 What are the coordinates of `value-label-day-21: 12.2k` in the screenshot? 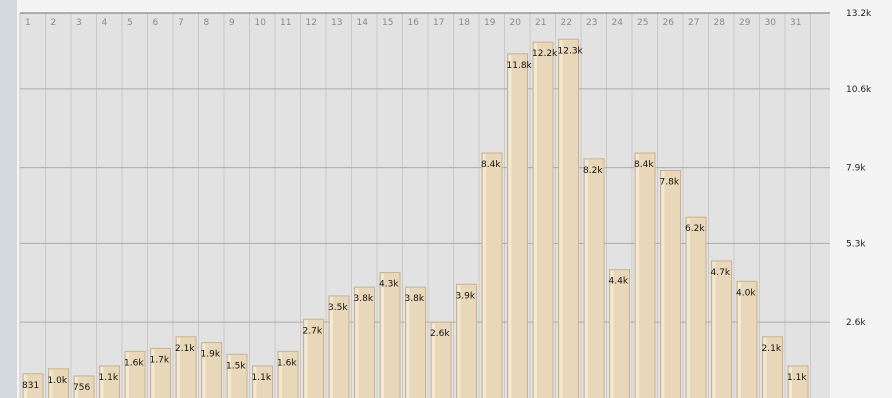 It's located at (545, 54).